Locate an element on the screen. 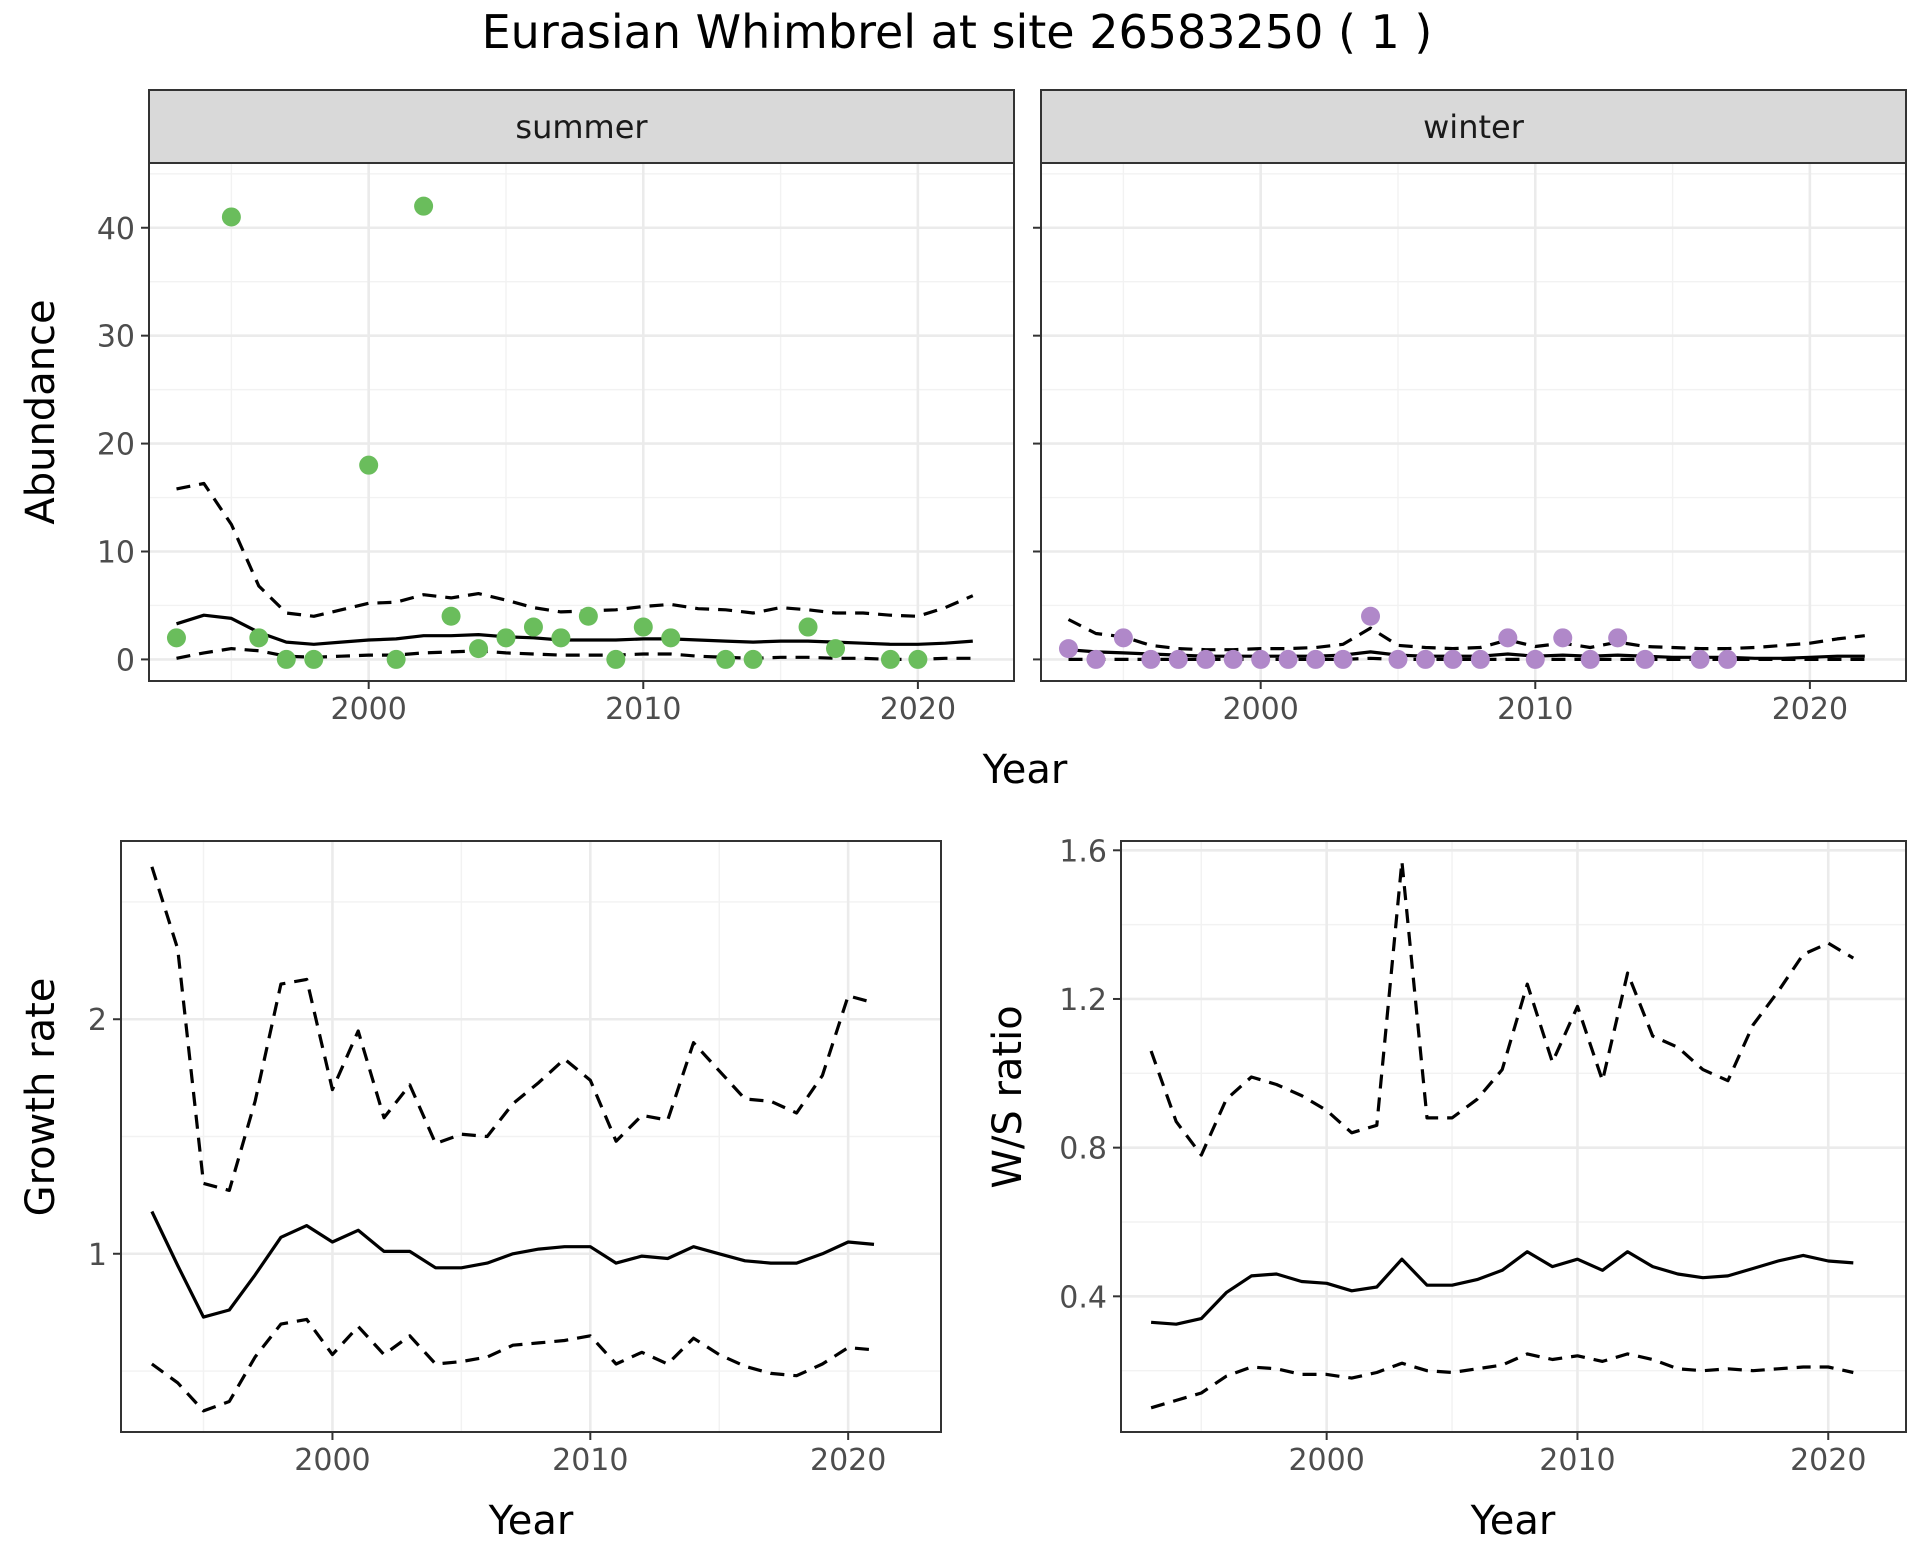  winter-strip is located at coordinates (1473, 126).